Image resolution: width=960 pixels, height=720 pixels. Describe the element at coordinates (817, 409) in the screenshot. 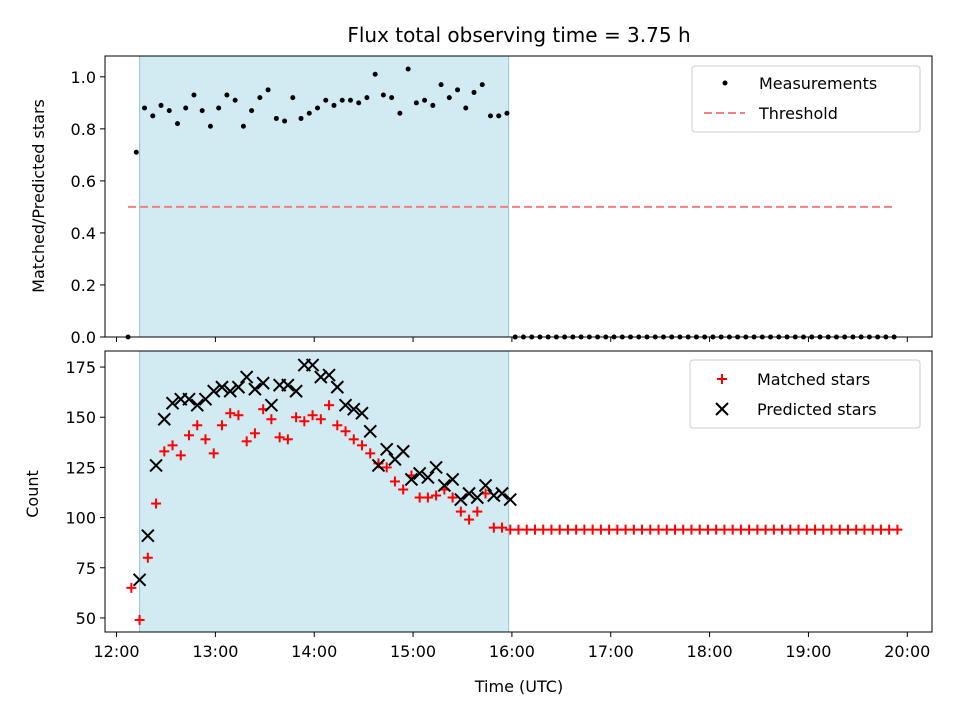

I see `legend-label-predicted: Predicted stars` at that location.